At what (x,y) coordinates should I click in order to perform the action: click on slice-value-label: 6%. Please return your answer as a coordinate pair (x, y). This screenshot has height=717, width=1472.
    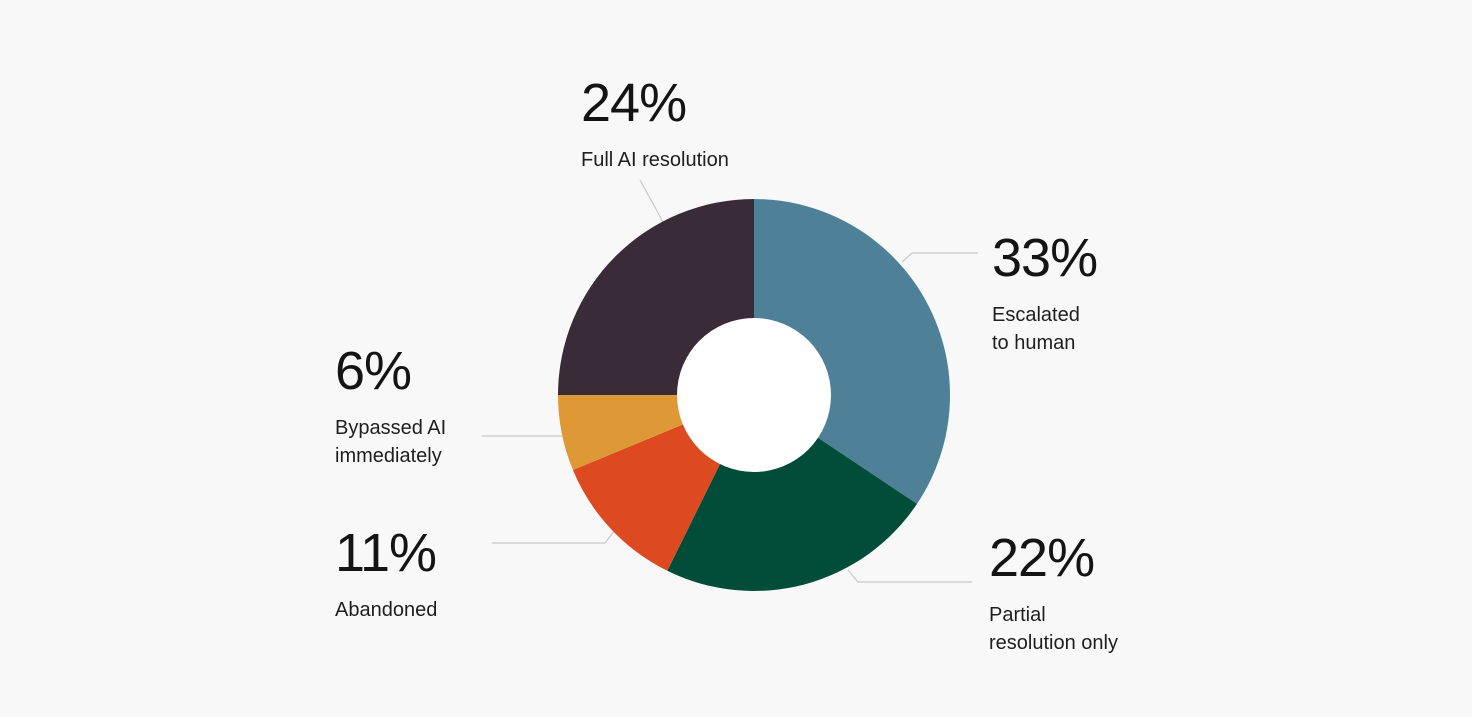
    Looking at the image, I should click on (373, 371).